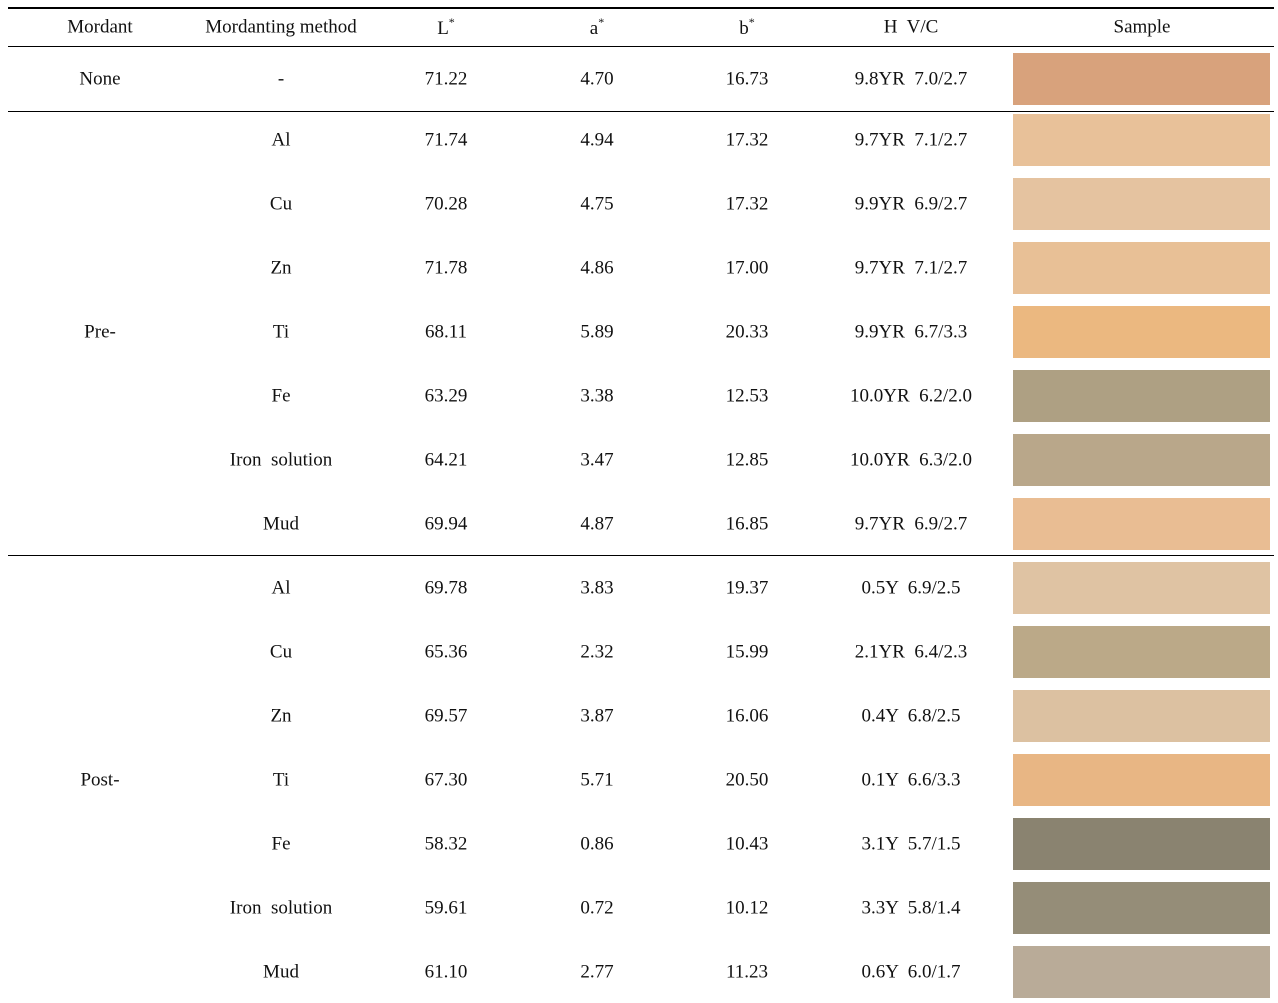  What do you see at coordinates (747, 79) in the screenshot?
I see `value-cell: 16.73` at bounding box center [747, 79].